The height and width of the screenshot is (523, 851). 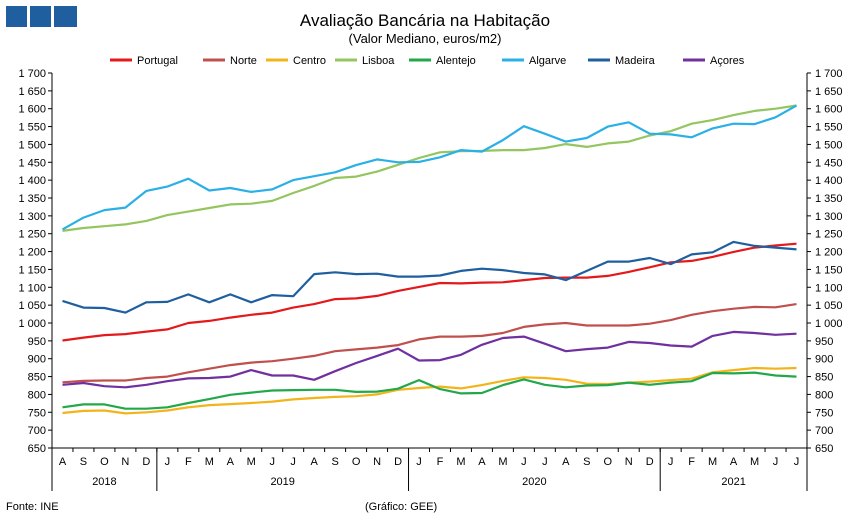 I want to click on y-tick-label-right: 1 300, so click(x=829, y=217).